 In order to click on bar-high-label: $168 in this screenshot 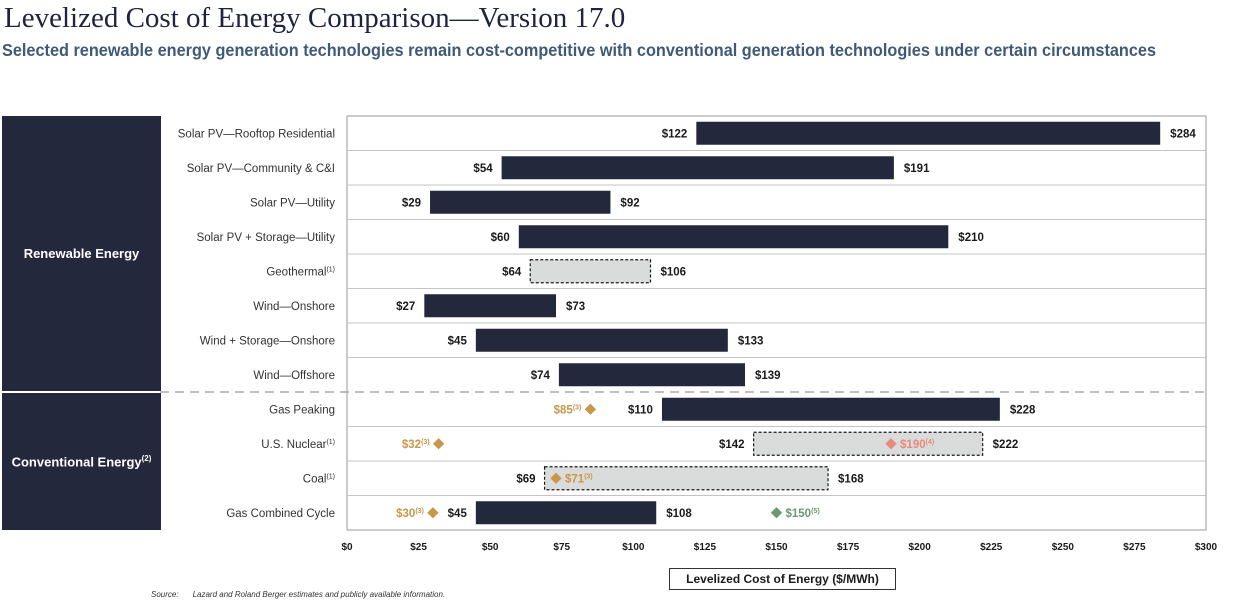, I will do `click(851, 479)`.